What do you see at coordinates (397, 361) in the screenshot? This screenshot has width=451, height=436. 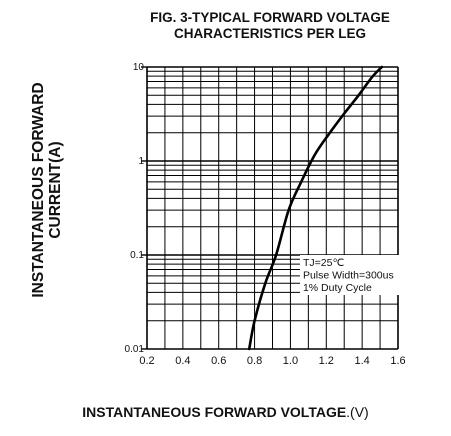 I see `x-tick-label: 1.6` at bounding box center [397, 361].